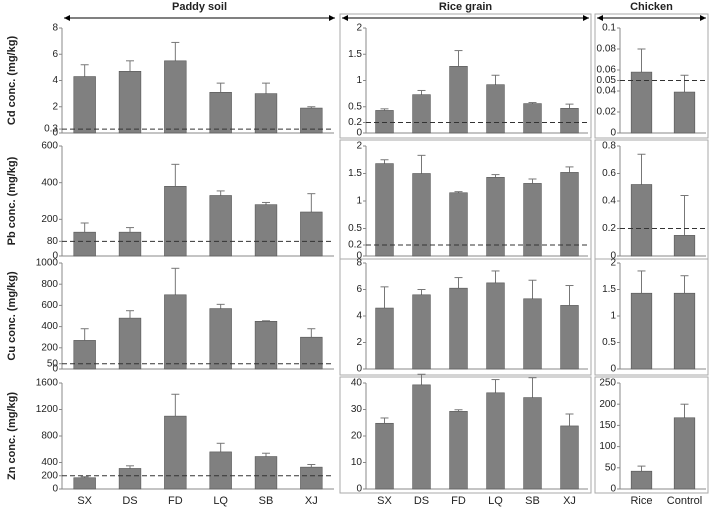 The height and width of the screenshot is (514, 713). What do you see at coordinates (355, 228) in the screenshot?
I see `y-tick-label: 0.5` at bounding box center [355, 228].